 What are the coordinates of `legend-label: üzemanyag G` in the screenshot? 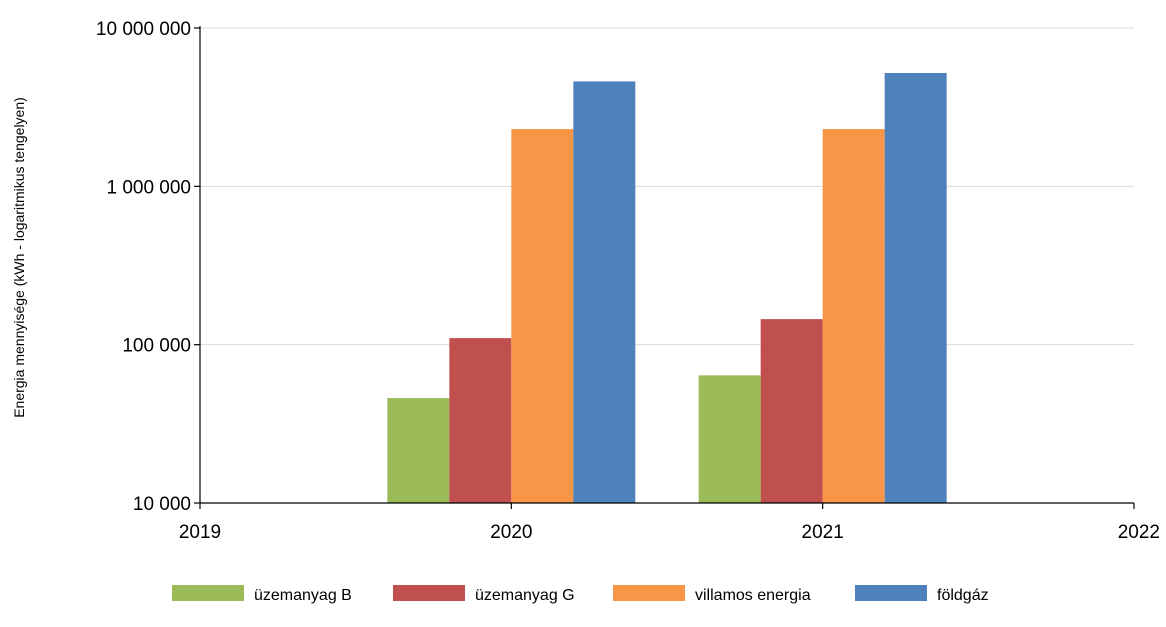 It's located at (525, 595).